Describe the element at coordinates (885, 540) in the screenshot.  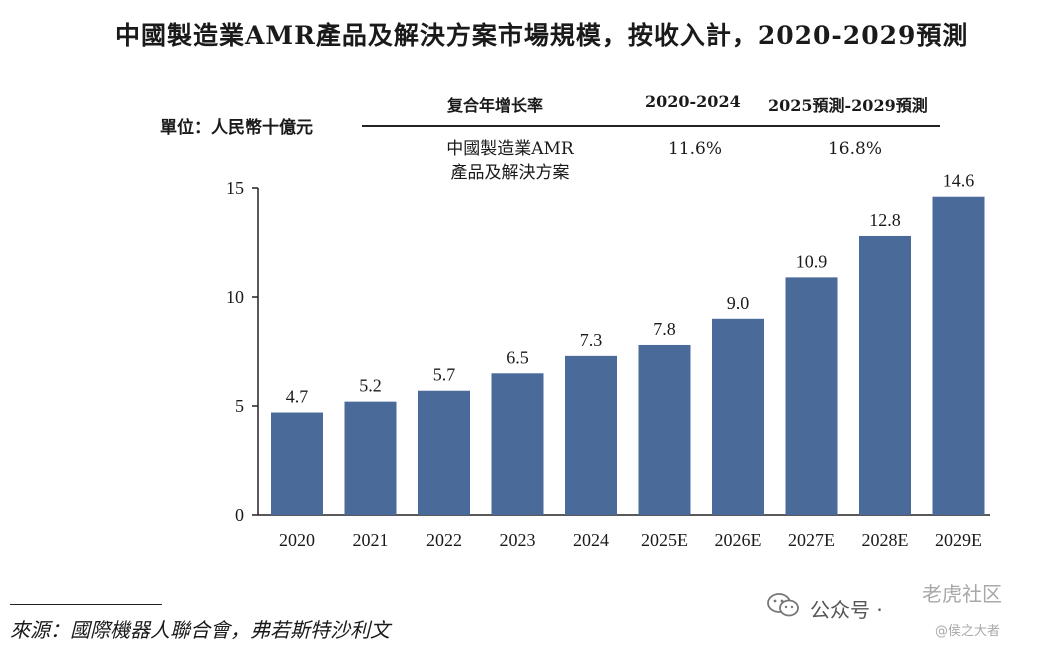
I see `x-tick-label: 2028E` at that location.